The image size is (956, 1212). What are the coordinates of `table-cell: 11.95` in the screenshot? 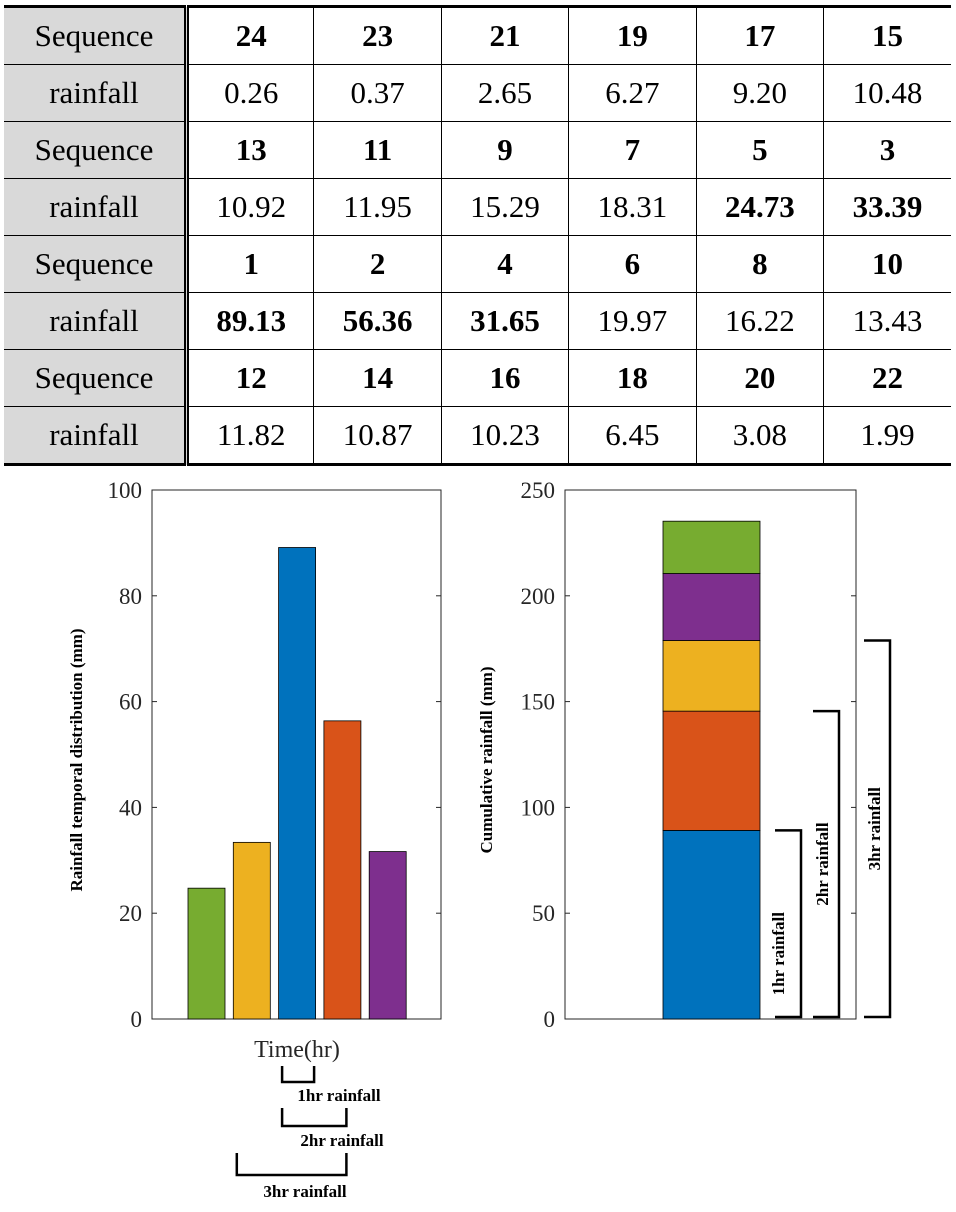 It's located at (377, 207).